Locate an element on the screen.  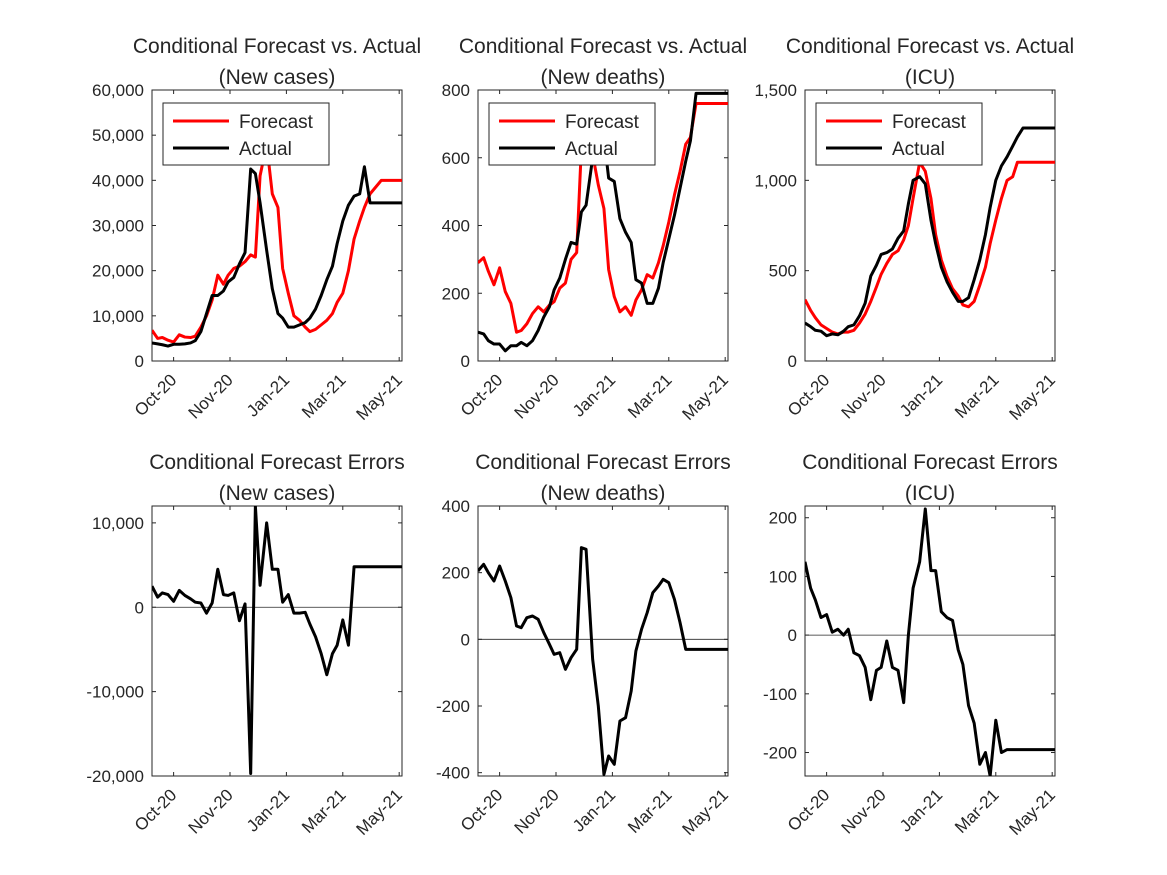
chart-2-ytick-label: 500 is located at coordinates (783, 271).